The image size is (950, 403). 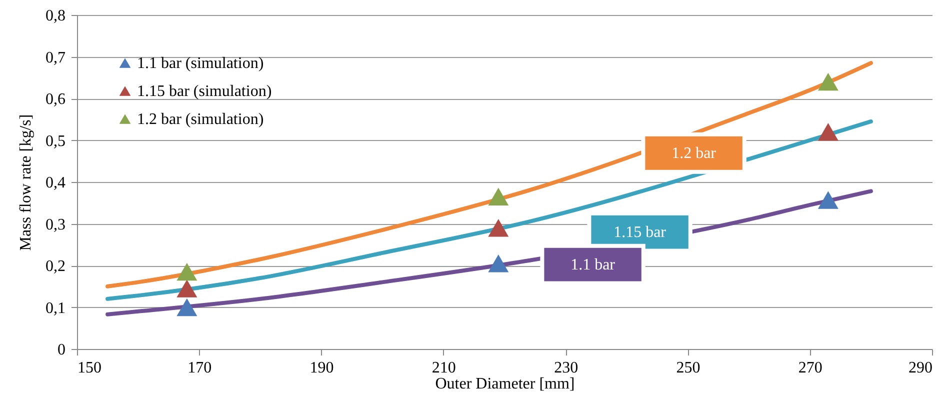 I want to click on x-tick-label: 170, so click(x=200, y=368).